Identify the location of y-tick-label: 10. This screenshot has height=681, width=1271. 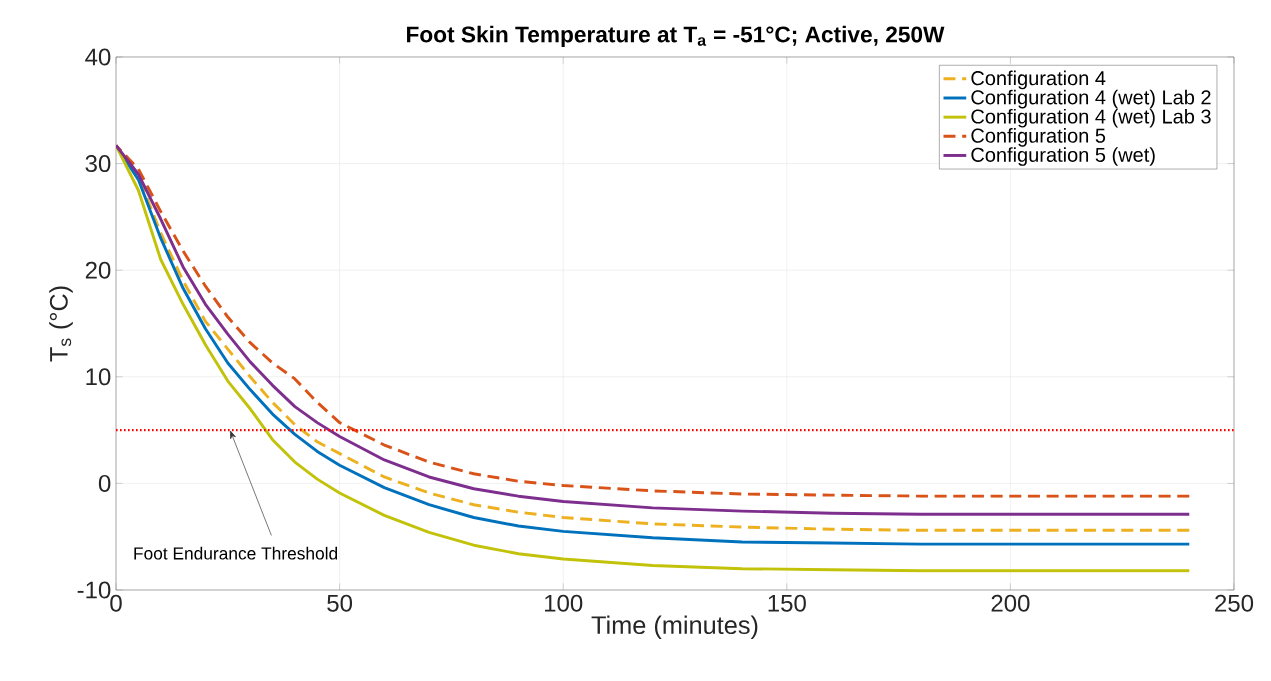
(98, 377).